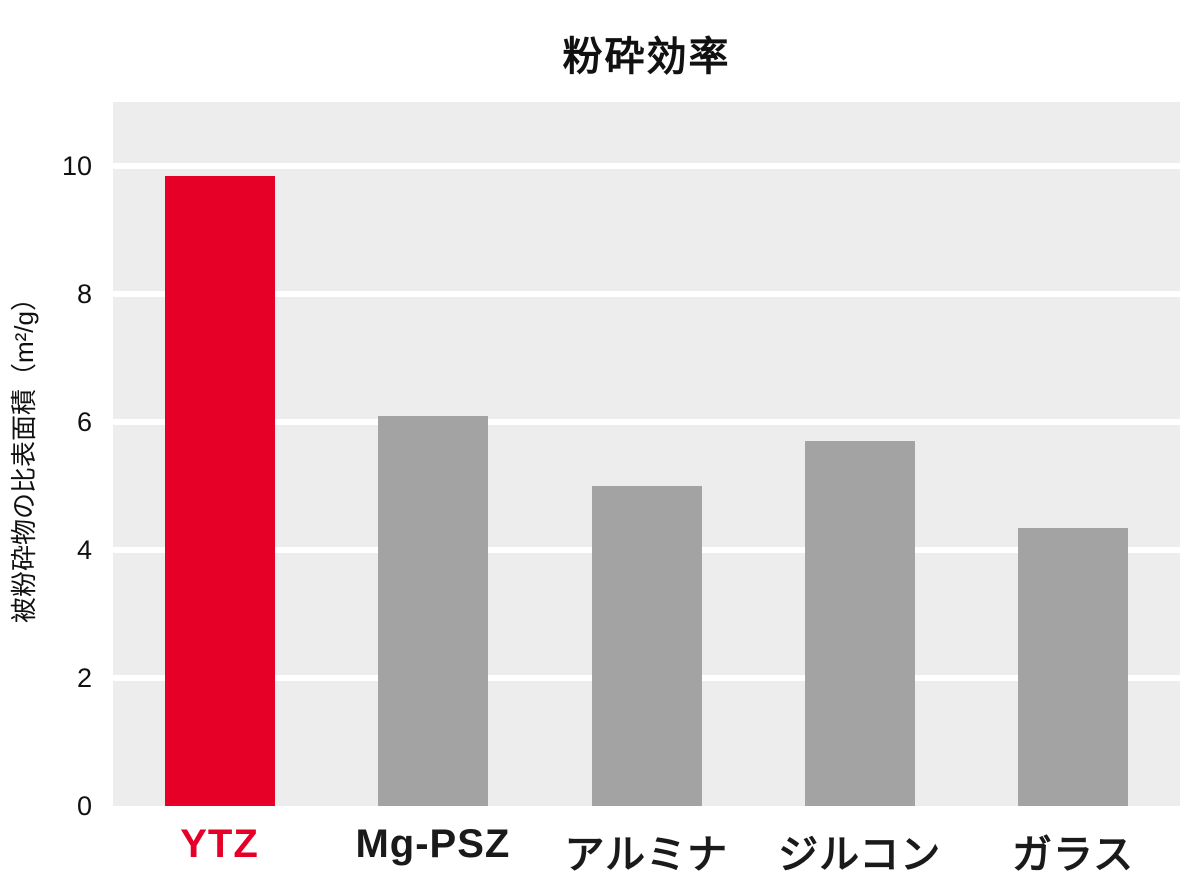 This screenshot has height=891, width=1200. What do you see at coordinates (860, 855) in the screenshot?
I see `x-label-ジルコン: ジルコン` at bounding box center [860, 855].